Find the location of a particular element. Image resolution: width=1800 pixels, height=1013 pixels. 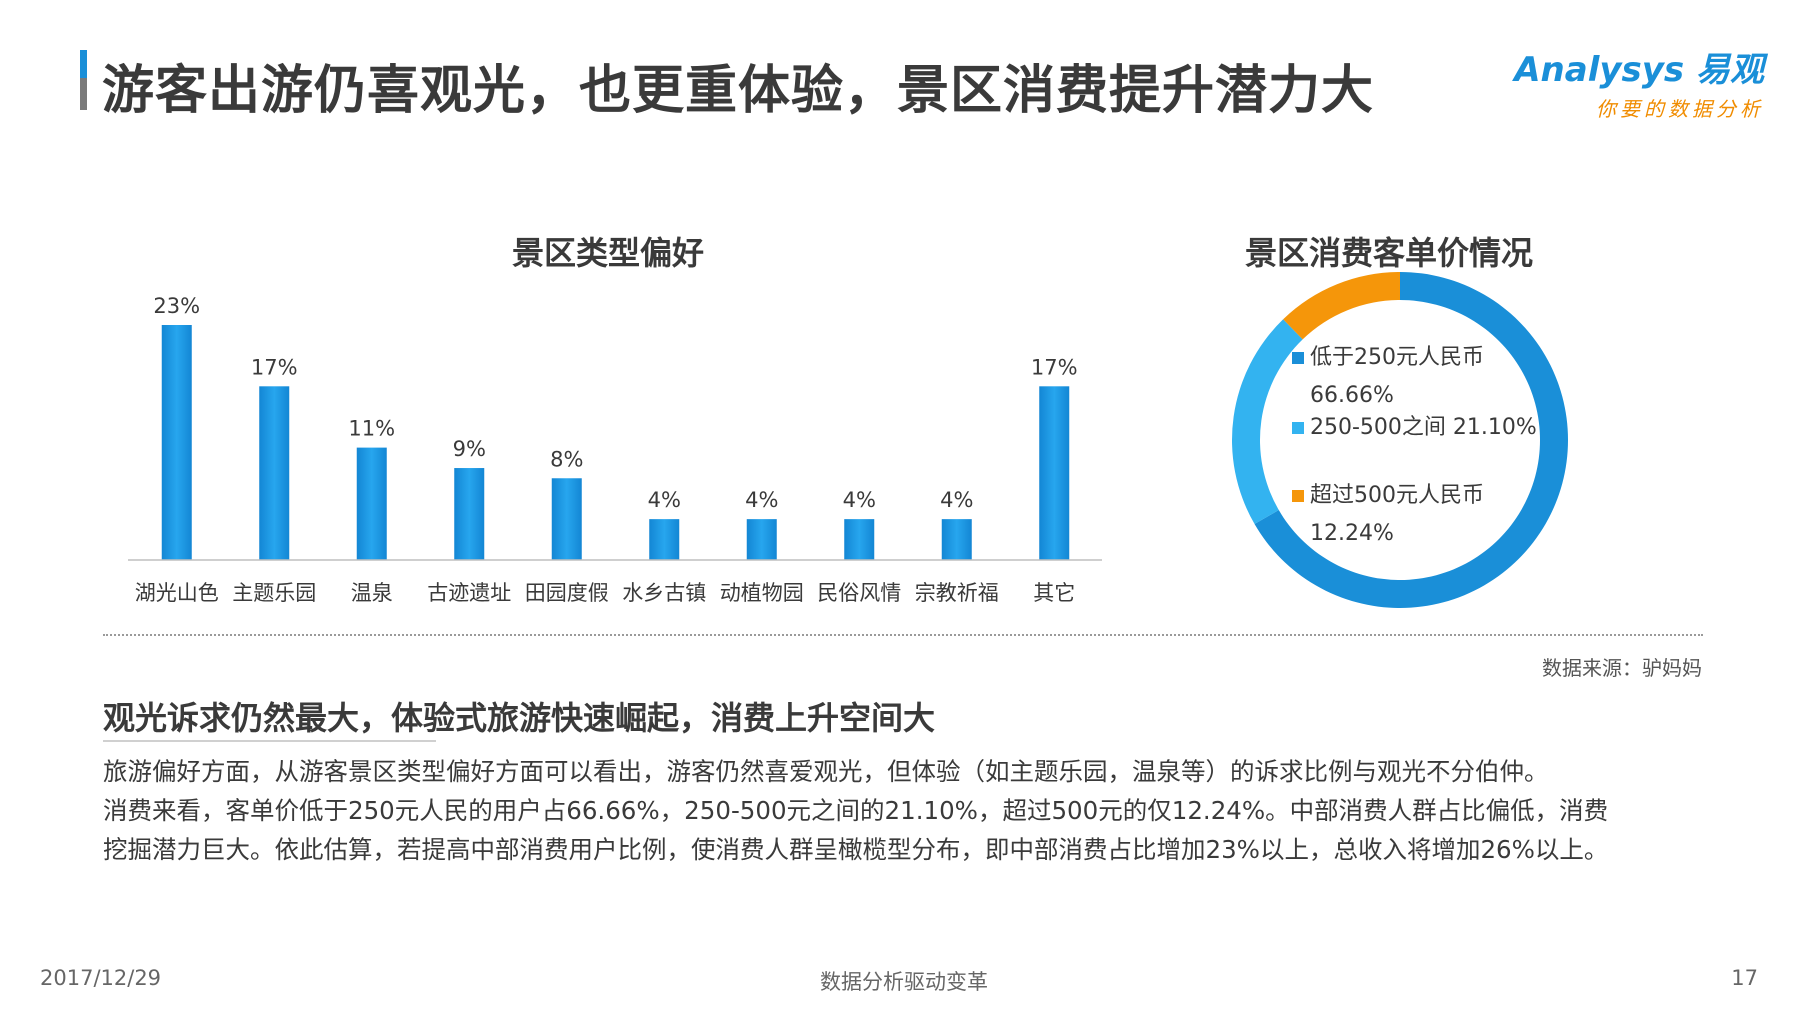

page-title: 游客出游仍喜观光，也更重体验，景区消费提升潜力大 is located at coordinates (738, 91).